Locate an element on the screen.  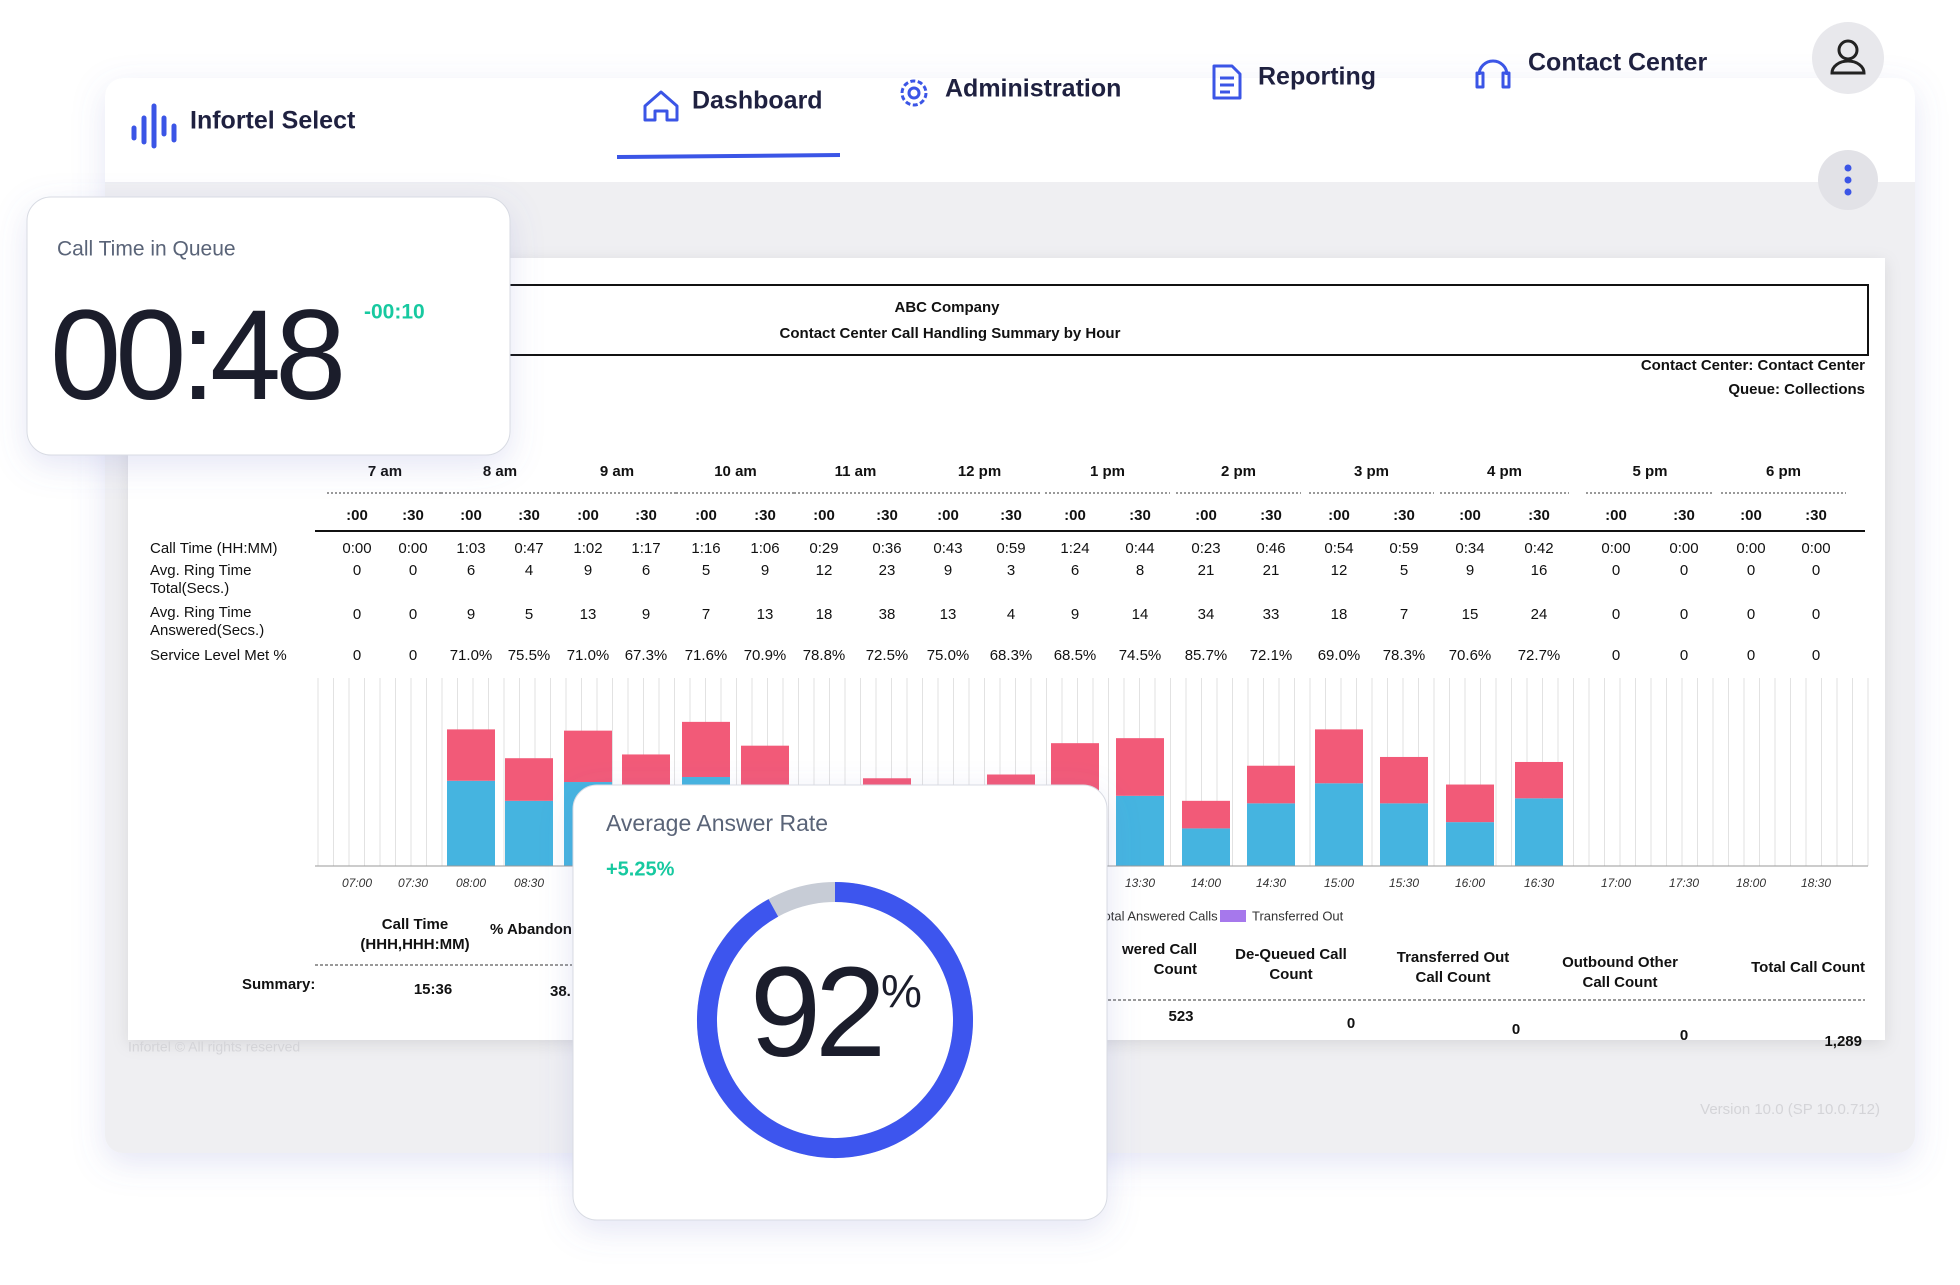
report-title: ABC Company is located at coordinates (947, 307).